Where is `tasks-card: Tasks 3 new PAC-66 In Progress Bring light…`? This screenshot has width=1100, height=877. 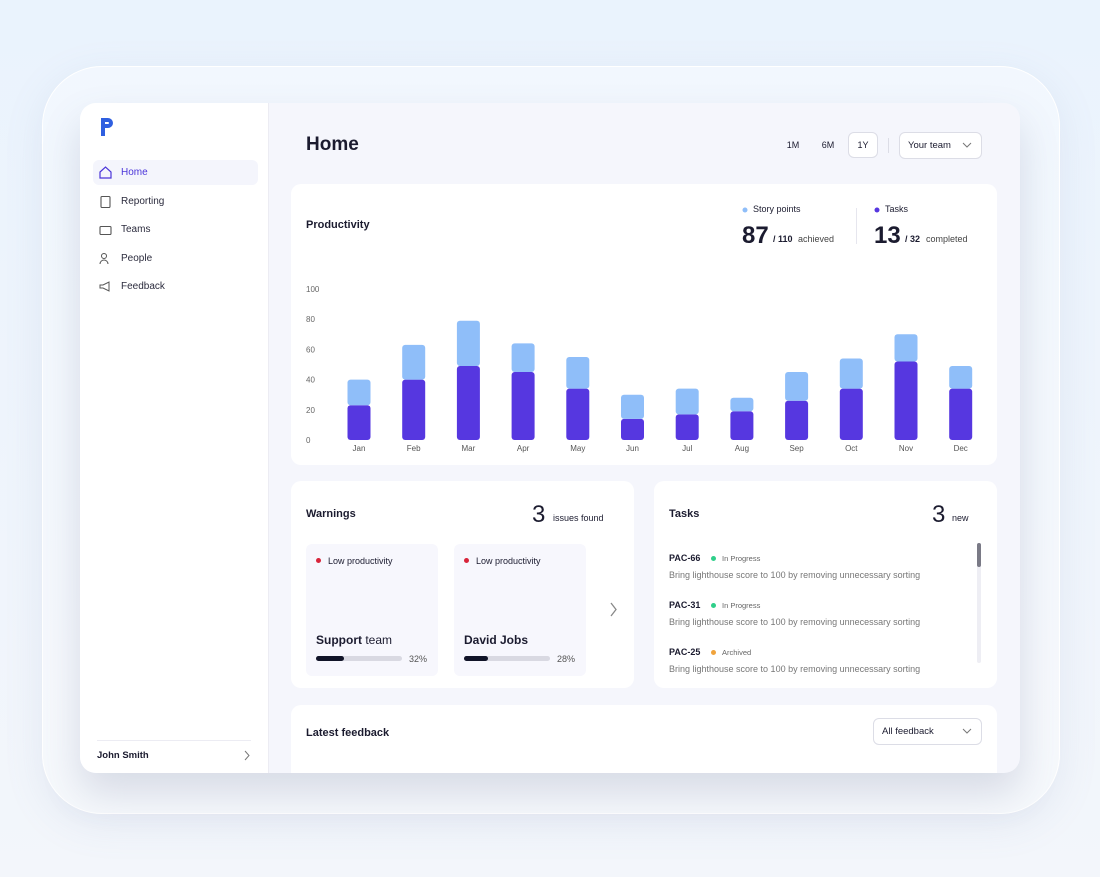
tasks-card: Tasks 3 new PAC-66 In Progress Bring light… is located at coordinates (825, 584).